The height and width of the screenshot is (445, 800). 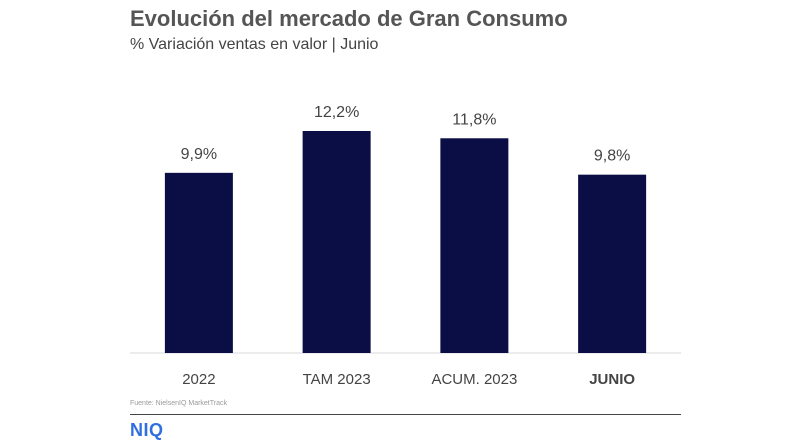 What do you see at coordinates (337, 379) in the screenshot?
I see `x-tick-label: TAM 2023` at bounding box center [337, 379].